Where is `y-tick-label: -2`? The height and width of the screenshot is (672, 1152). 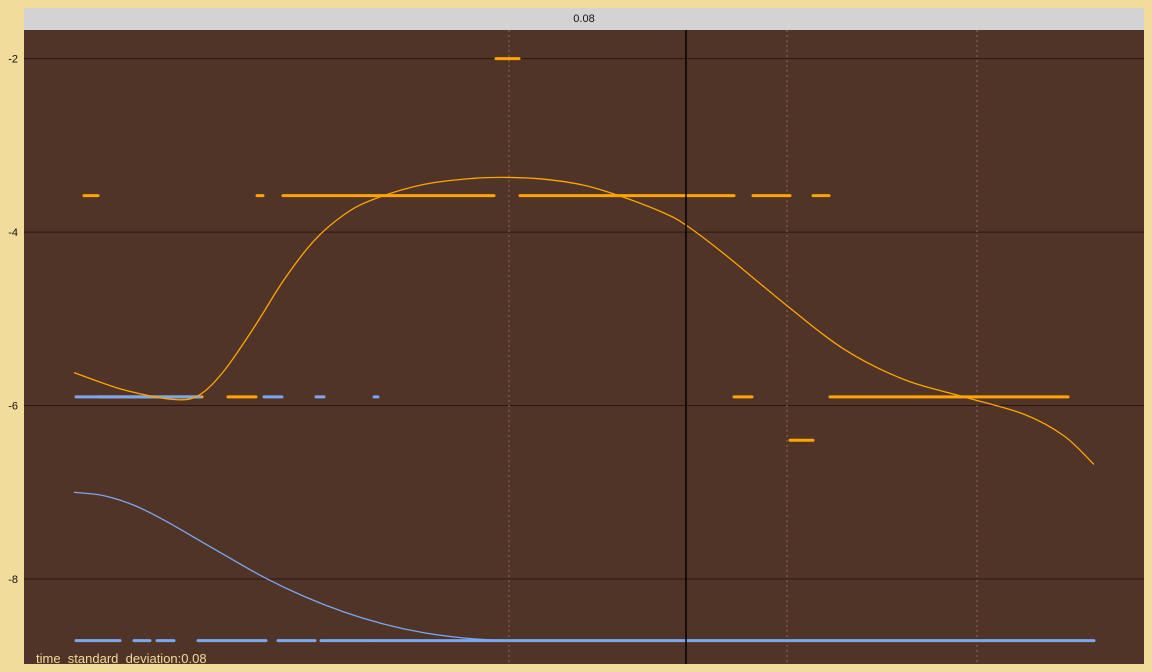 y-tick-label: -2 is located at coordinates (13, 60).